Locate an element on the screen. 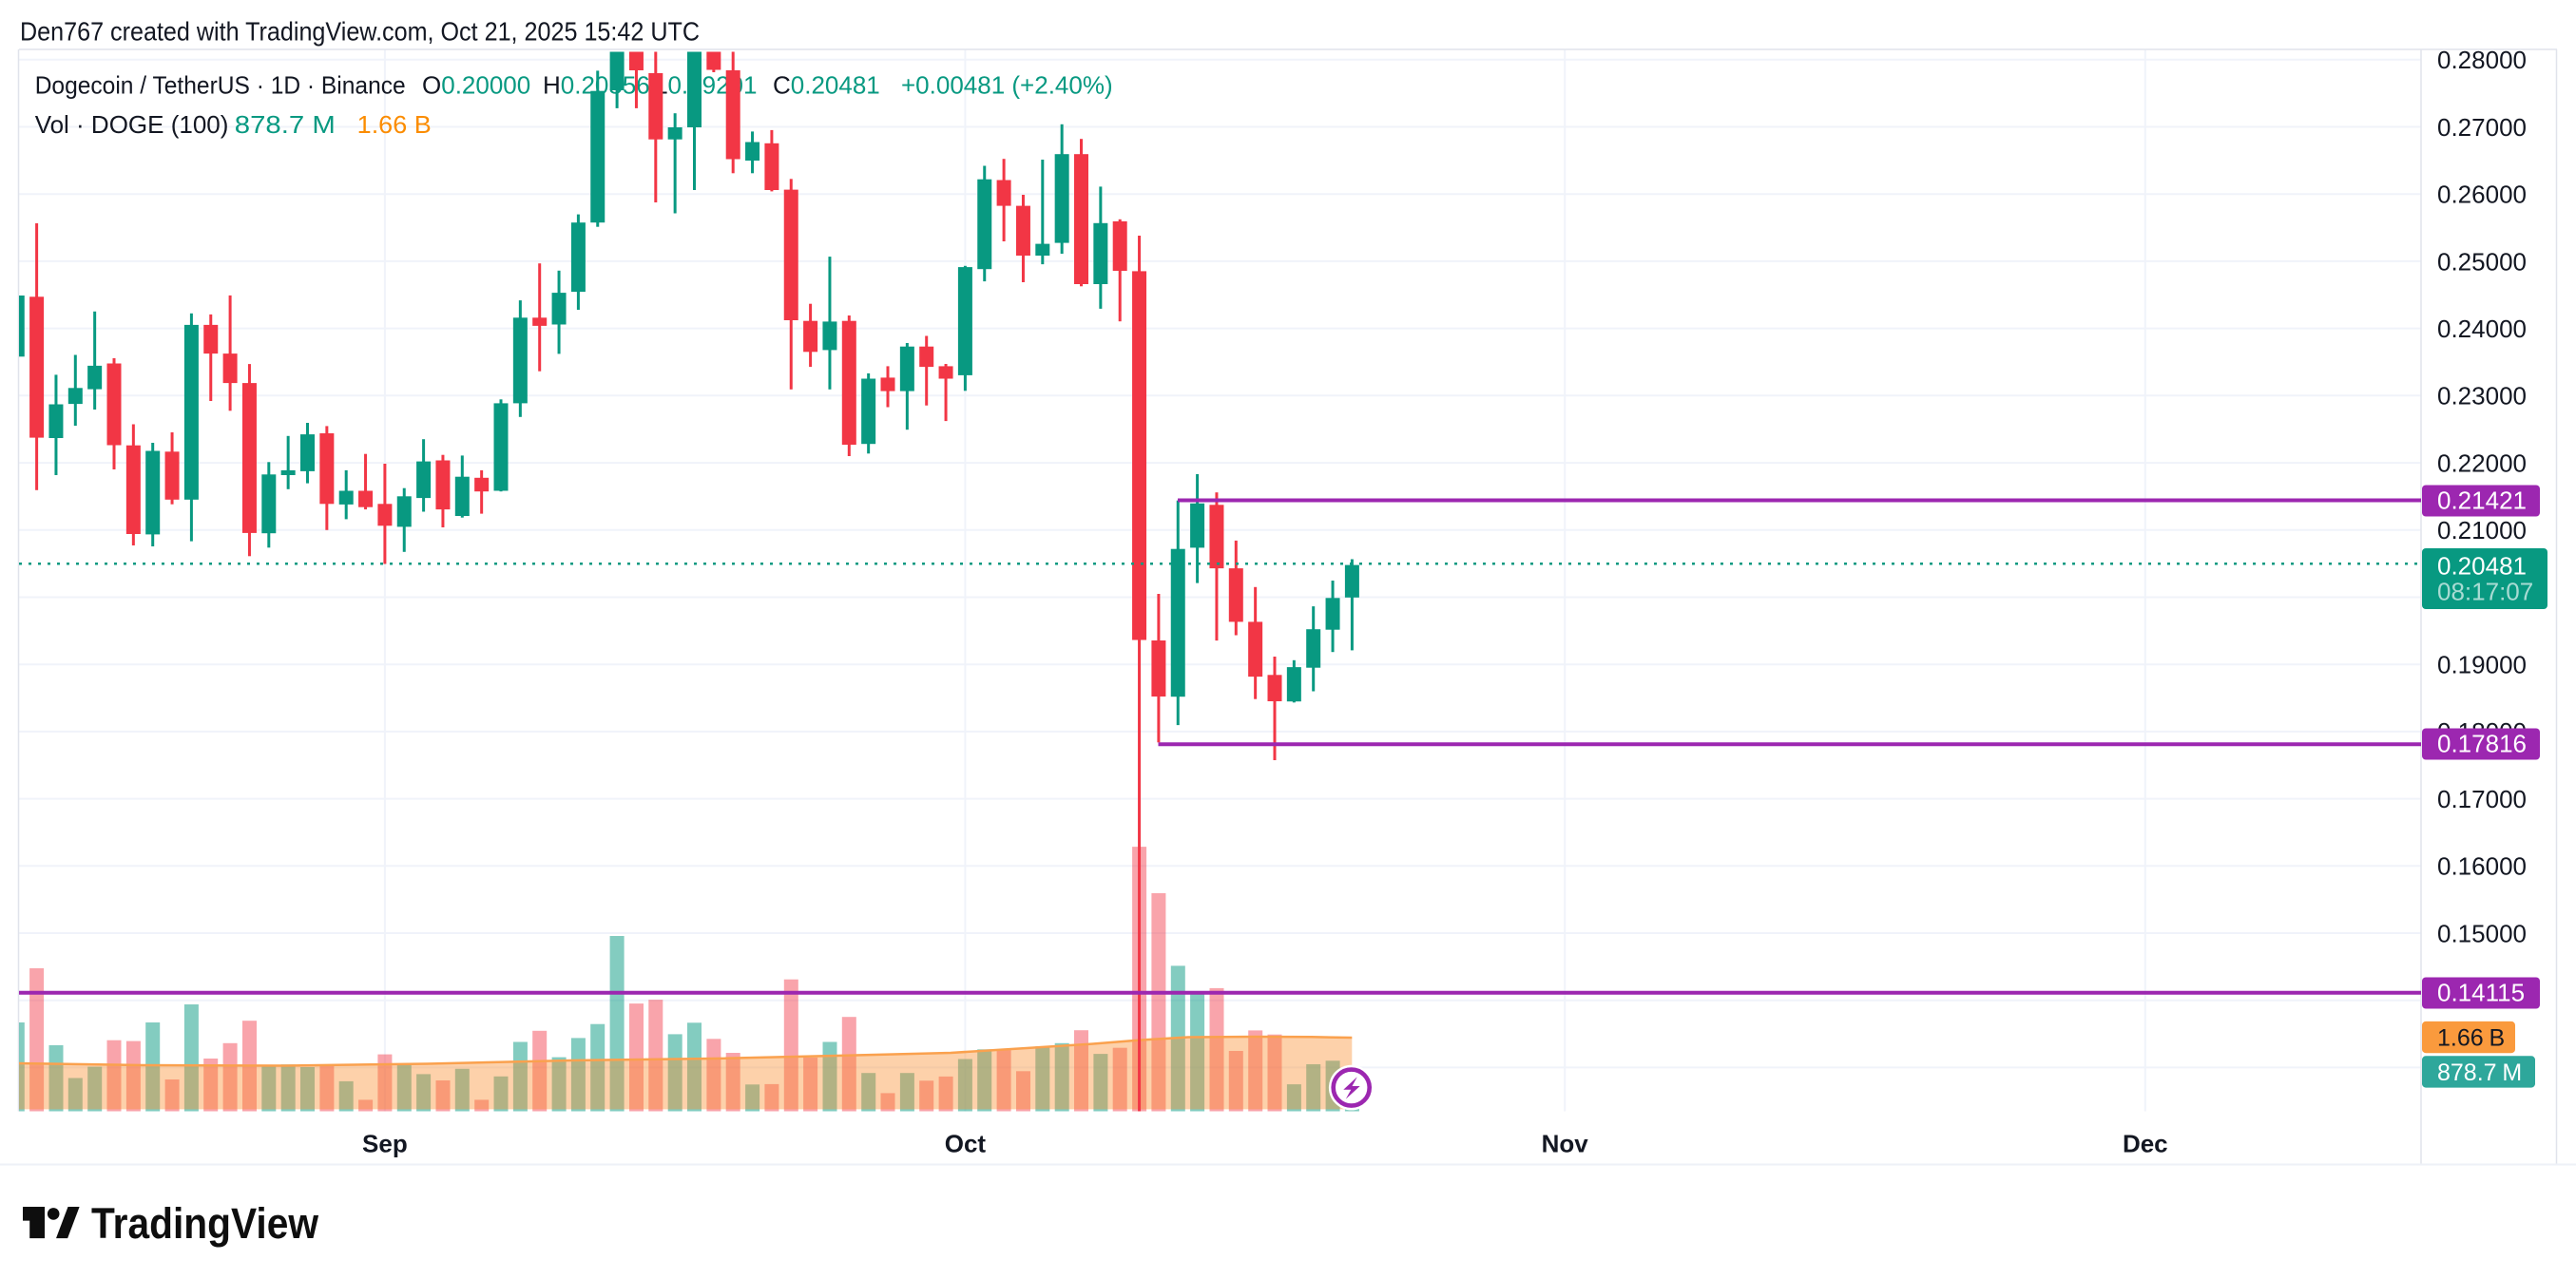 The width and height of the screenshot is (2576, 1279). svg-text: 0.17000 is located at coordinates (2482, 799).